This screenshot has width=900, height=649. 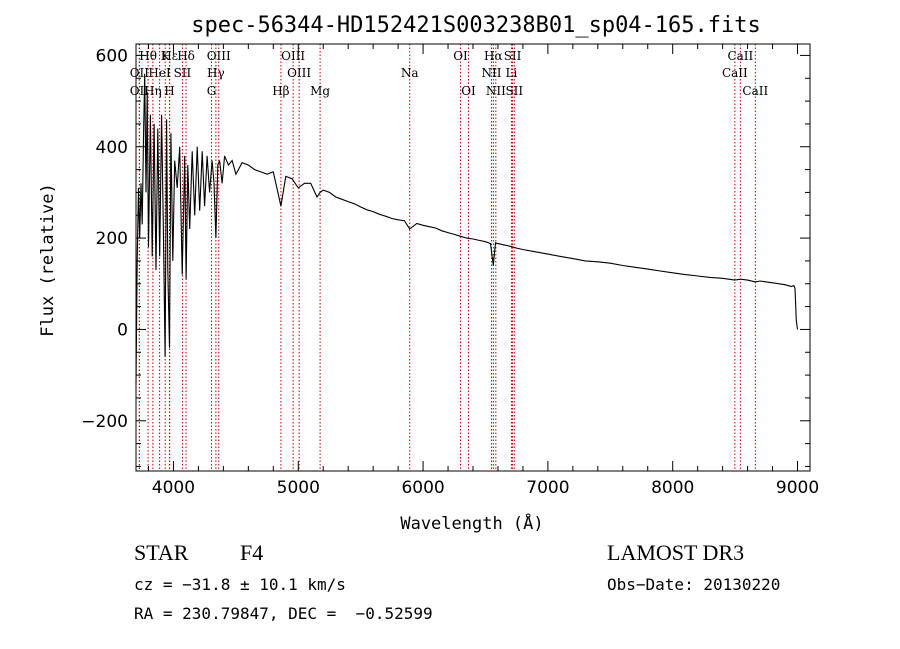 What do you see at coordinates (166, 56) in the screenshot?
I see `spectral-line-label: K` at bounding box center [166, 56].